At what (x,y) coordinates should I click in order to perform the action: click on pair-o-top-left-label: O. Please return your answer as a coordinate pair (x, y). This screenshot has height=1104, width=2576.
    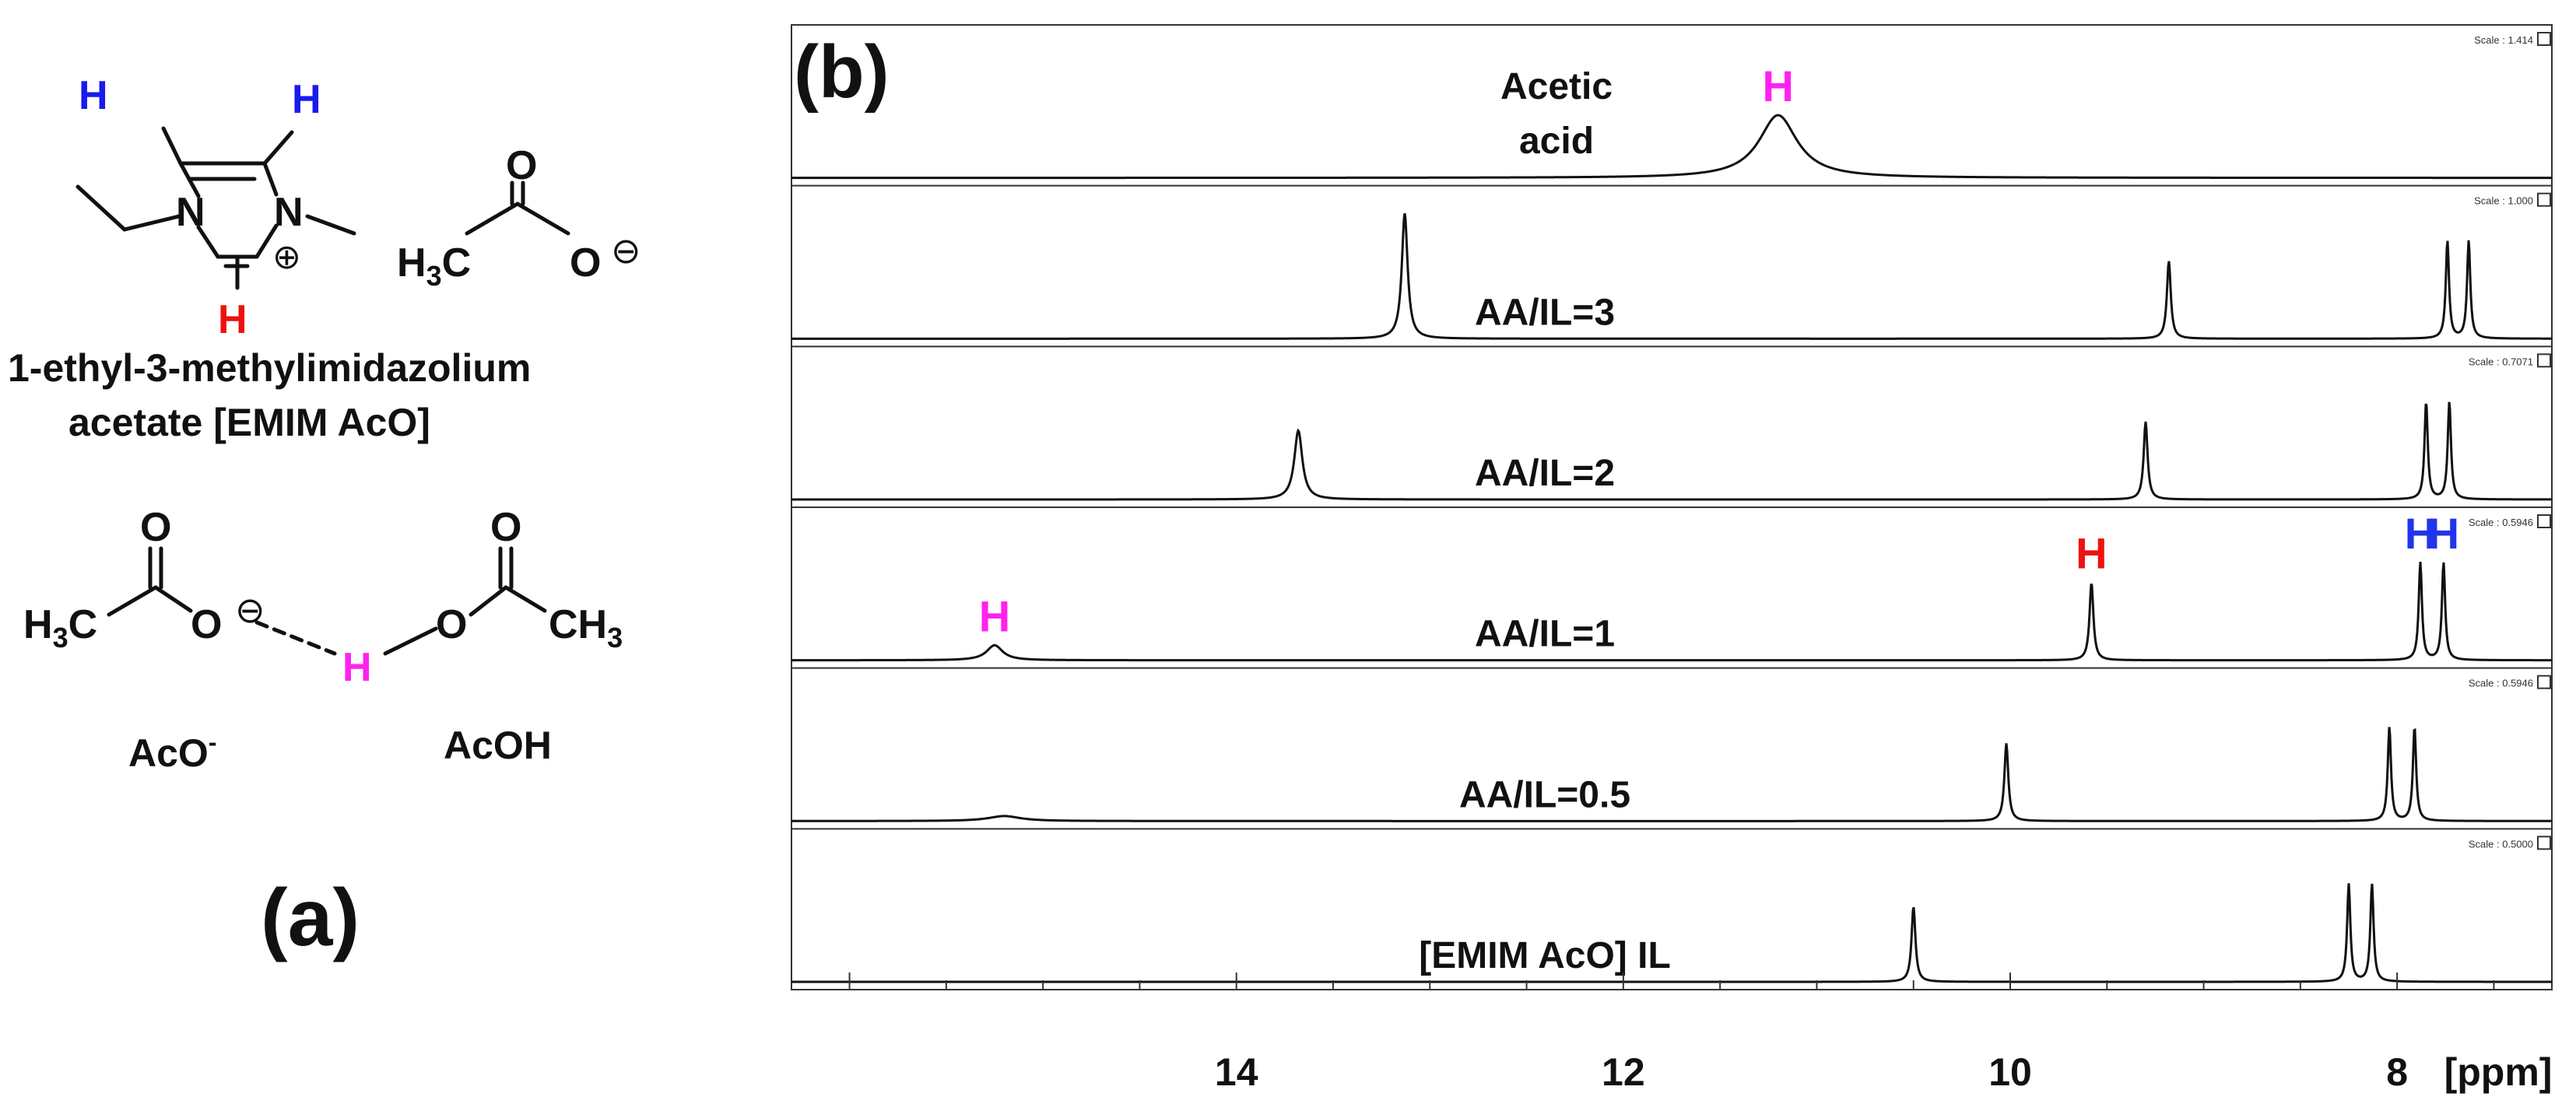
    Looking at the image, I should click on (156, 527).